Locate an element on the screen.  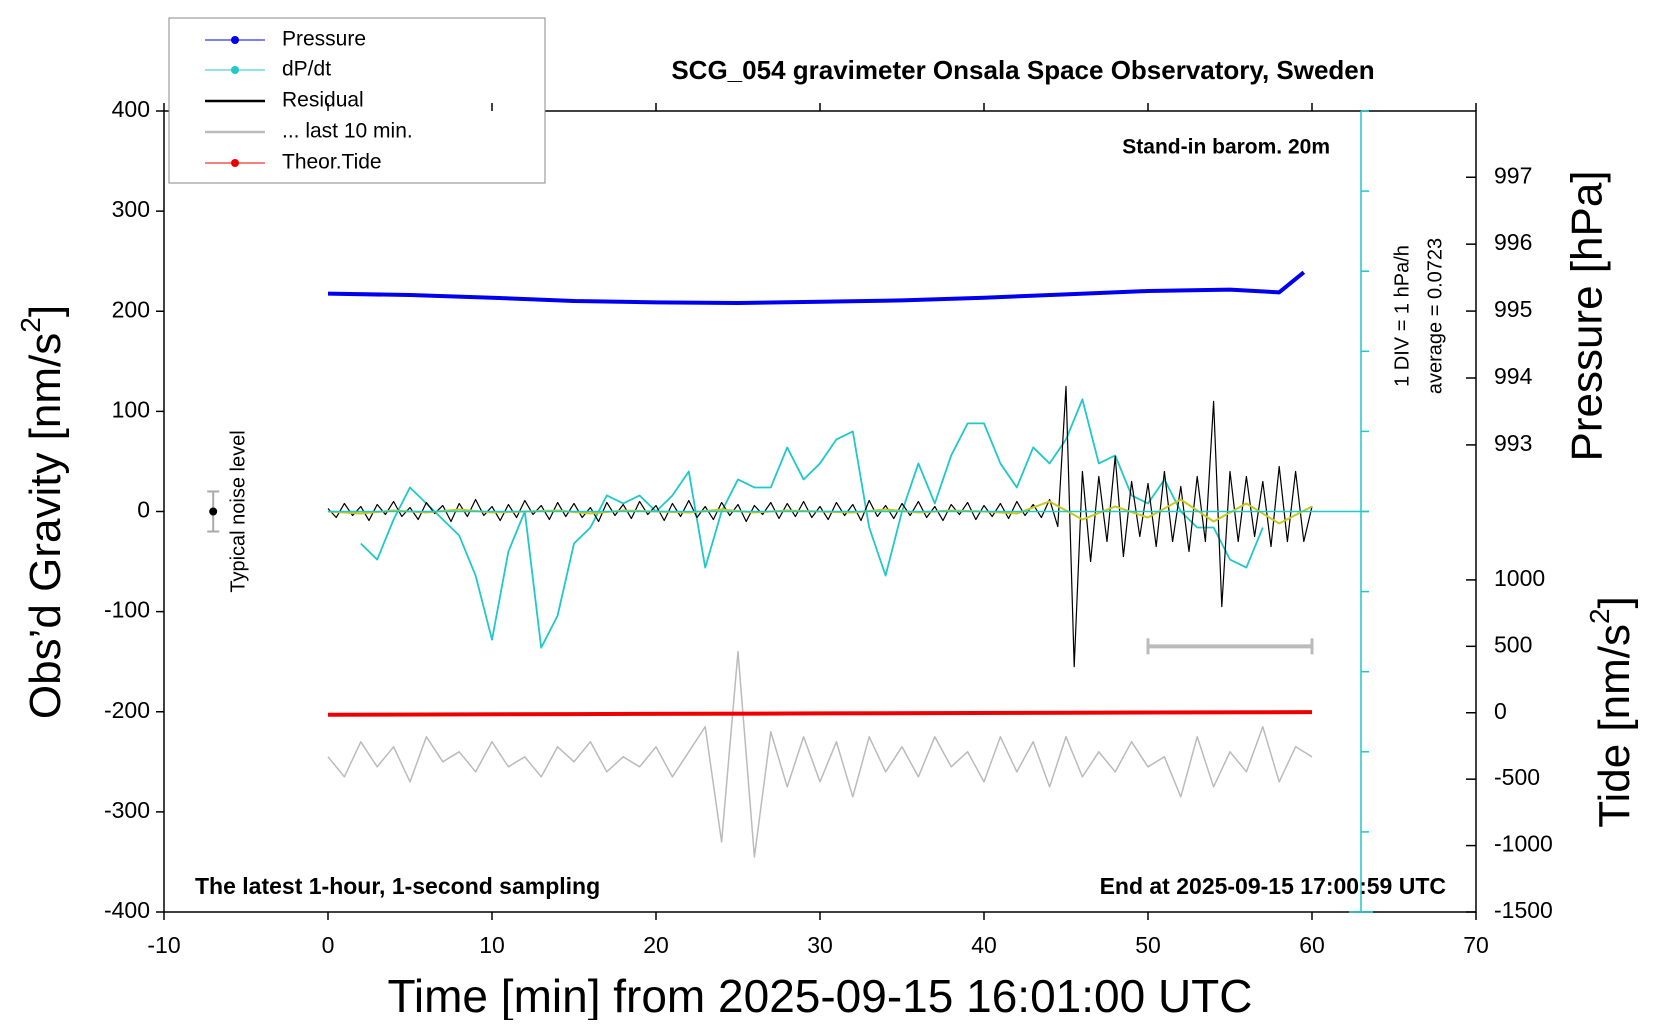
y2-tick-label: 993 is located at coordinates (1513, 443).